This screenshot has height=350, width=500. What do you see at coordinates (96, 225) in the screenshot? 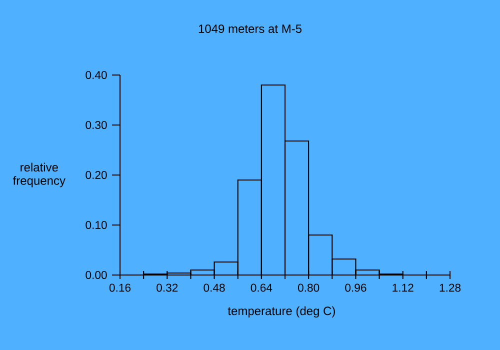
I see `y-tick-label: 0.10` at bounding box center [96, 225].